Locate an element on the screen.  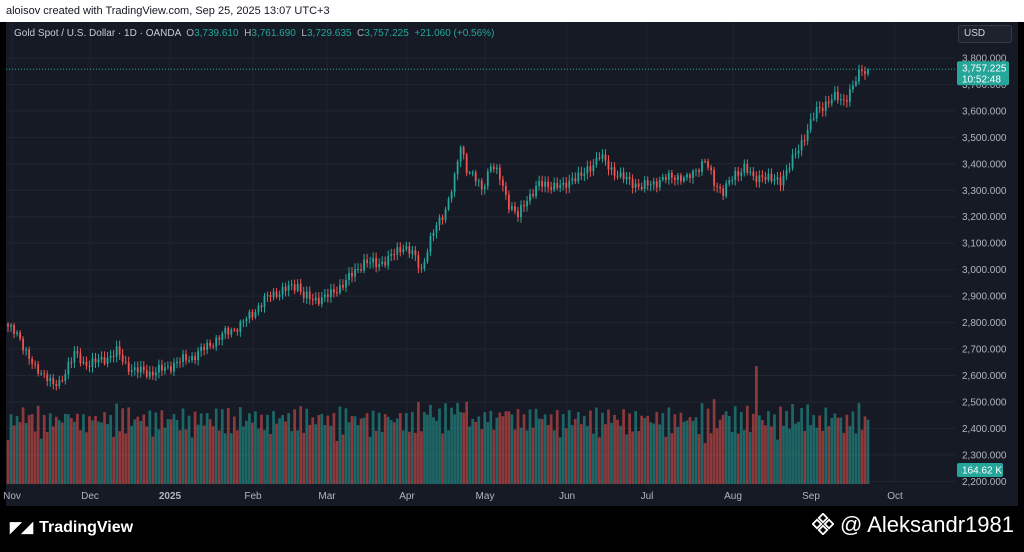
y-tick-label: 3,200.000 is located at coordinates (984, 217).